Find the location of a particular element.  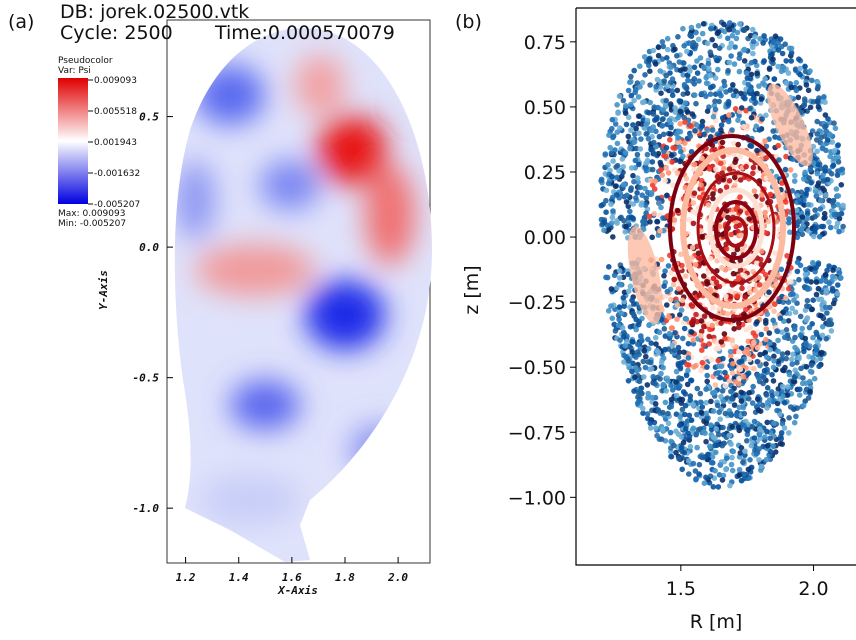

blob is located at coordinates (195, 200).